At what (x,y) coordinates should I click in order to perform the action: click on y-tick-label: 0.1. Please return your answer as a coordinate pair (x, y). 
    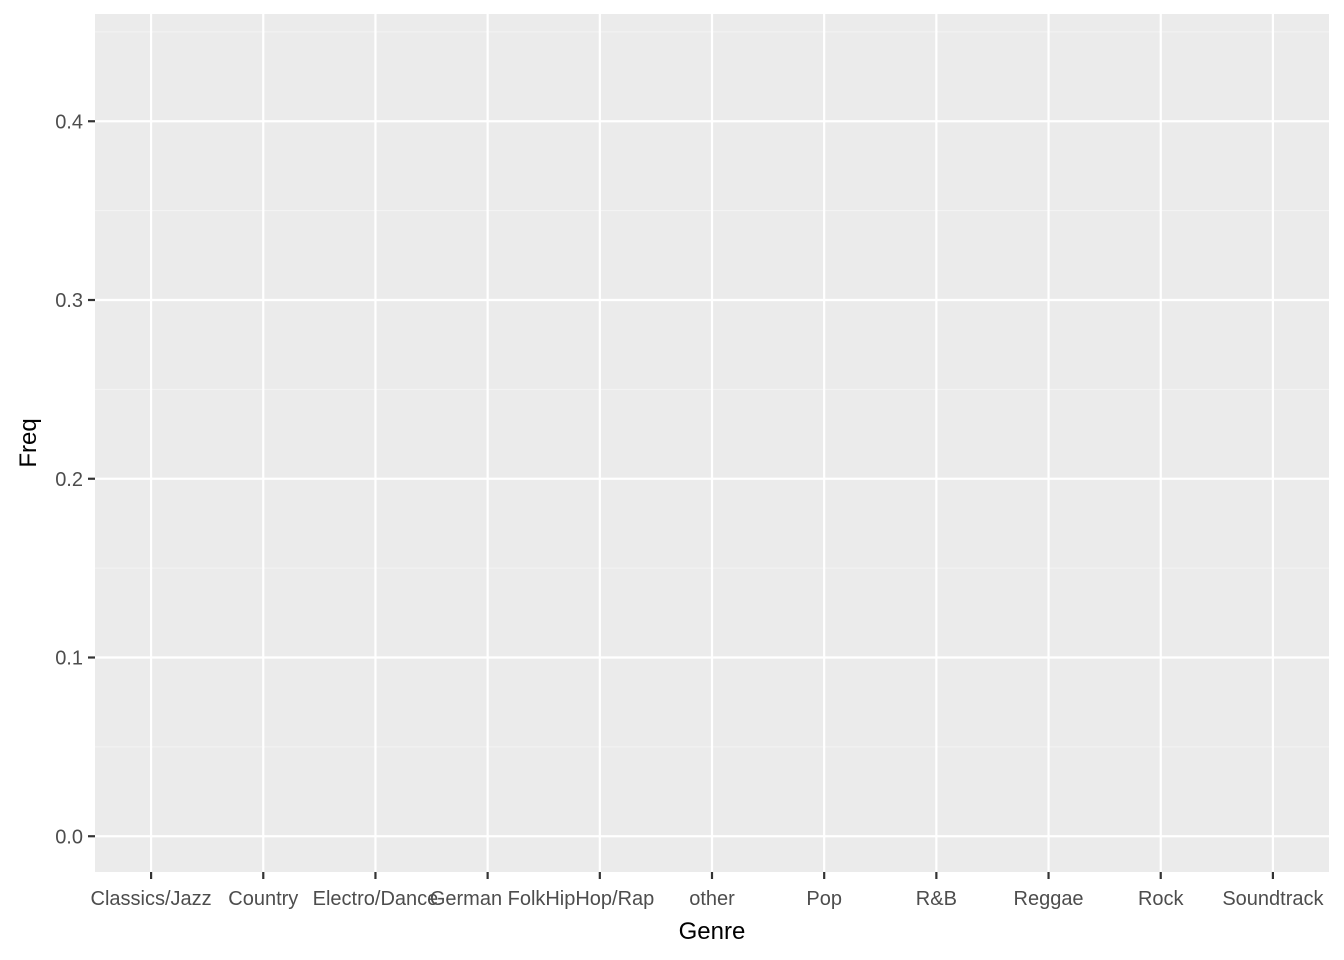
    Looking at the image, I should click on (69, 659).